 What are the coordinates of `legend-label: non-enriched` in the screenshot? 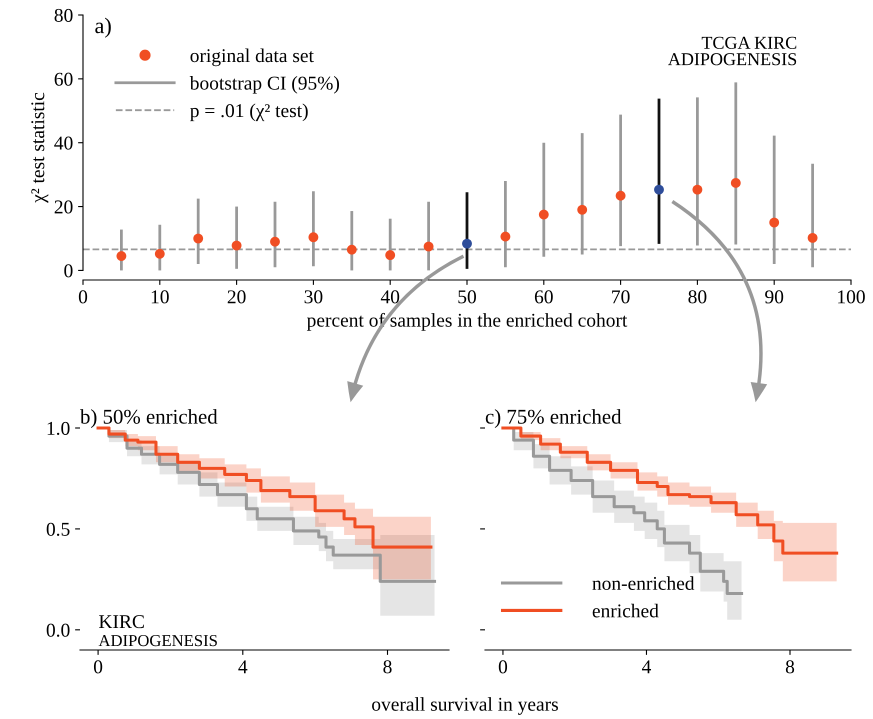 It's located at (643, 583).